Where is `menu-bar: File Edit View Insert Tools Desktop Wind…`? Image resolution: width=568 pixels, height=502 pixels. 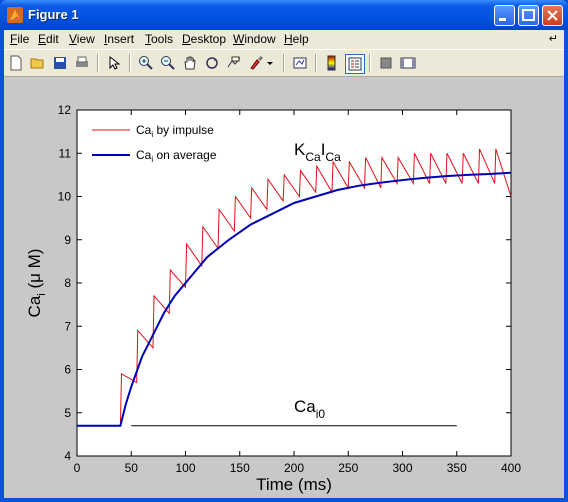 menu-bar: File Edit View Insert Tools Desktop Wind… is located at coordinates (284, 39).